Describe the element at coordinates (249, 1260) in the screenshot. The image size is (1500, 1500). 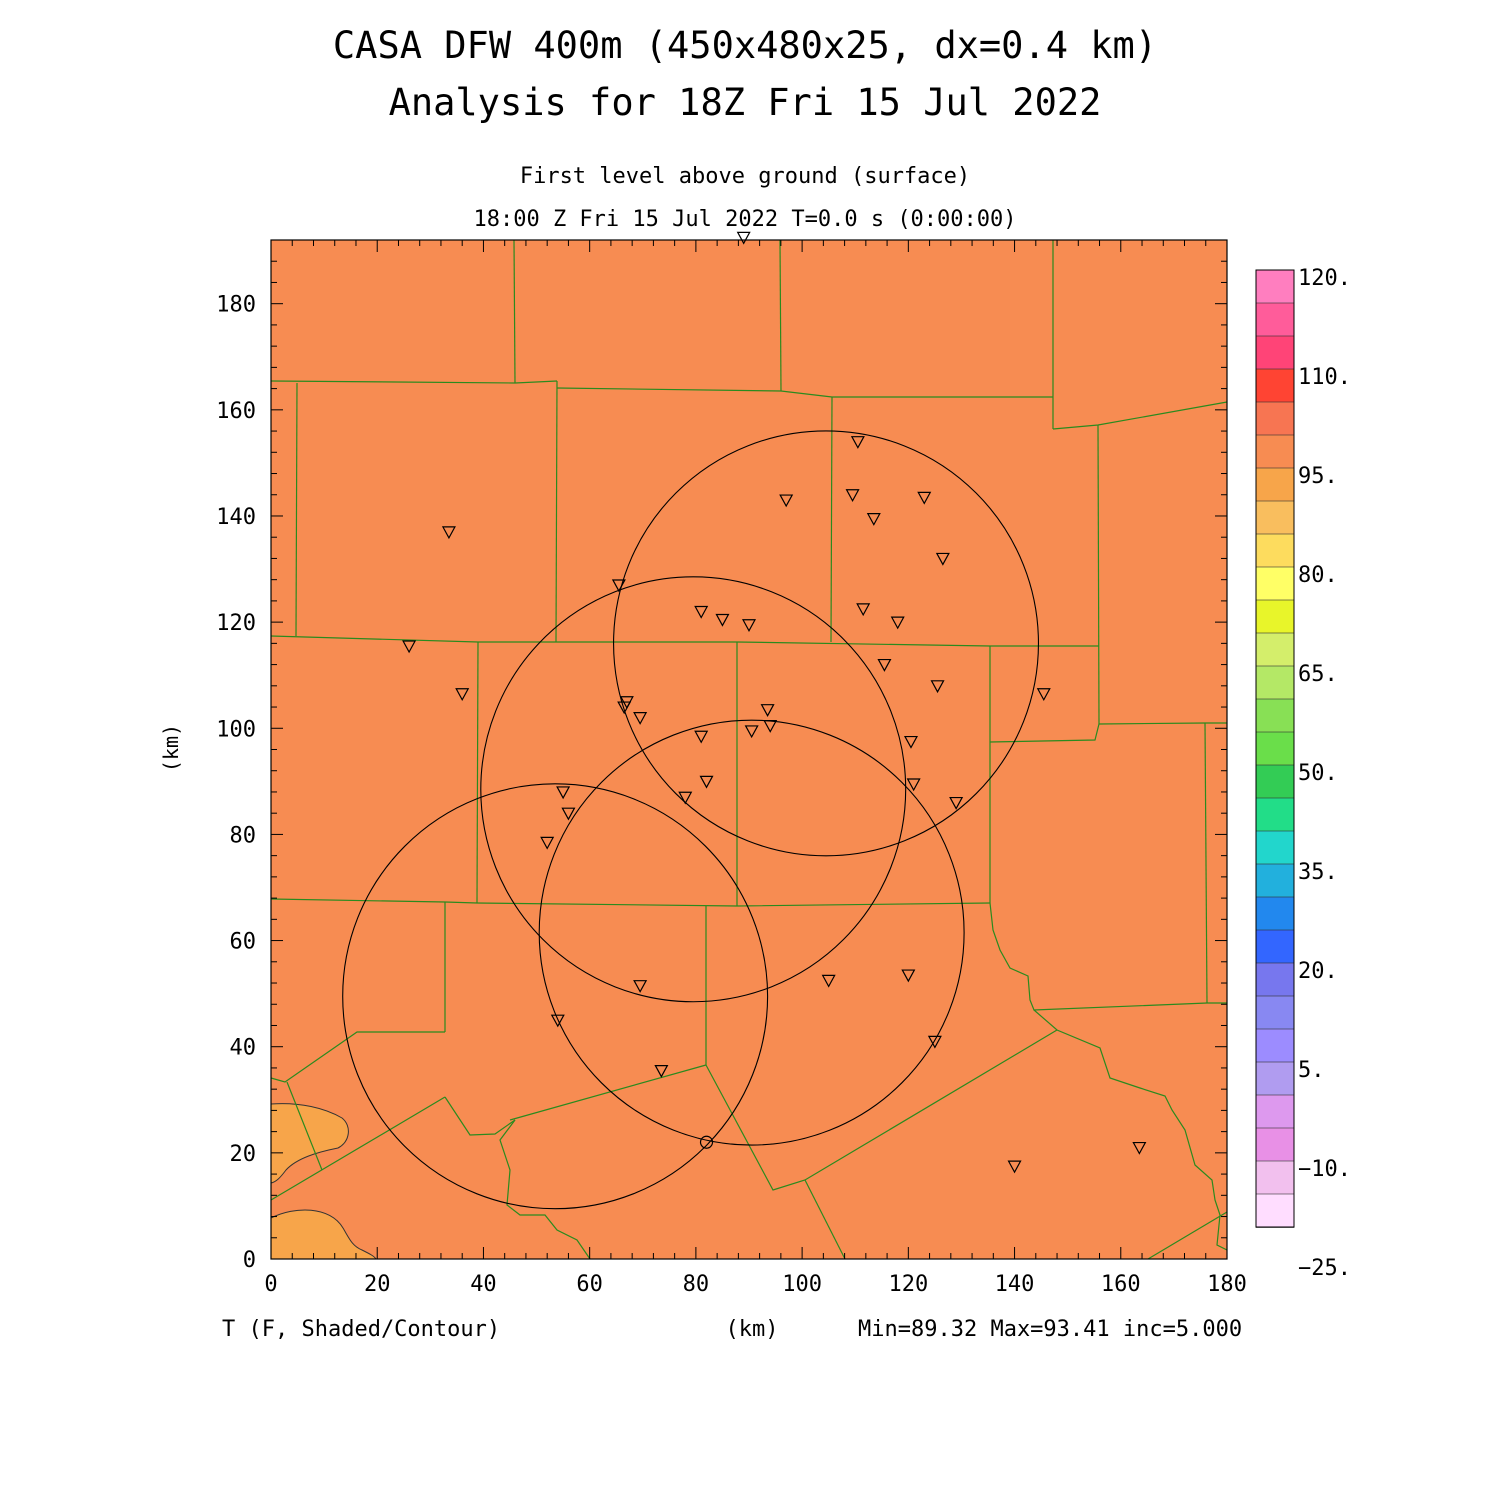
I see `y-tick-label: 0` at that location.